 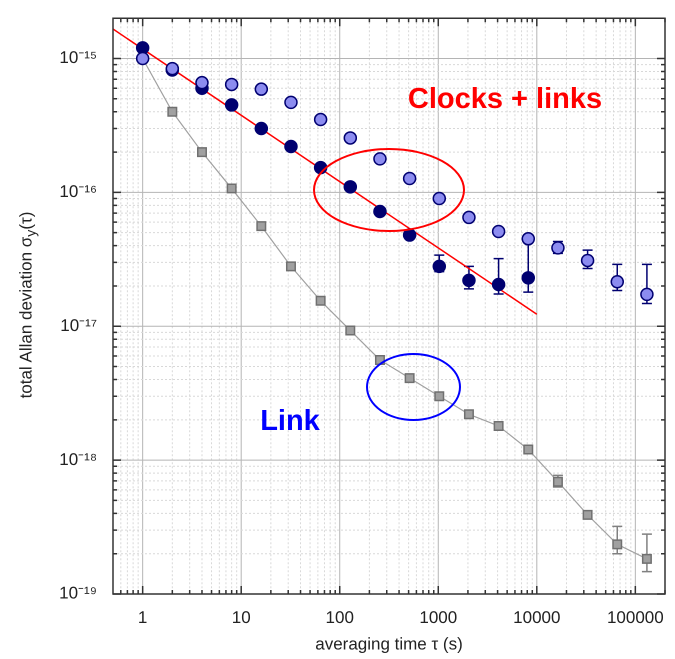 What do you see at coordinates (536, 617) in the screenshot?
I see `x-tick-label: 10000` at bounding box center [536, 617].